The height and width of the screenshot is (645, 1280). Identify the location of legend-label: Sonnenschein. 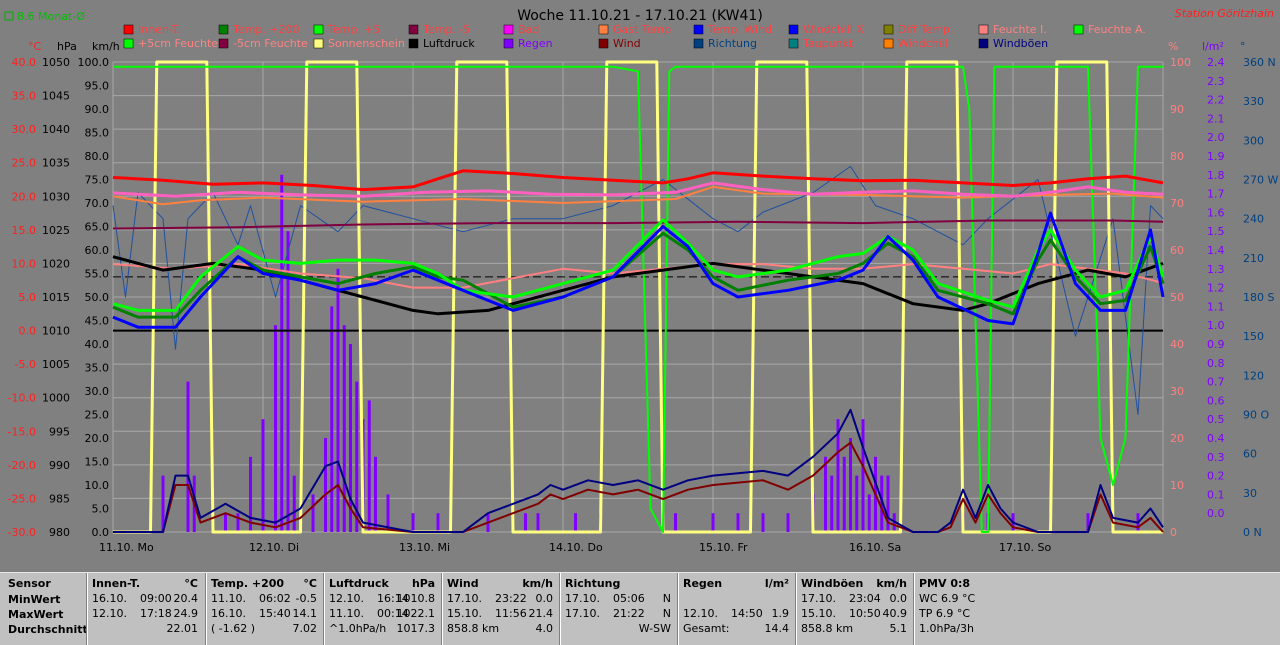
(366, 43).